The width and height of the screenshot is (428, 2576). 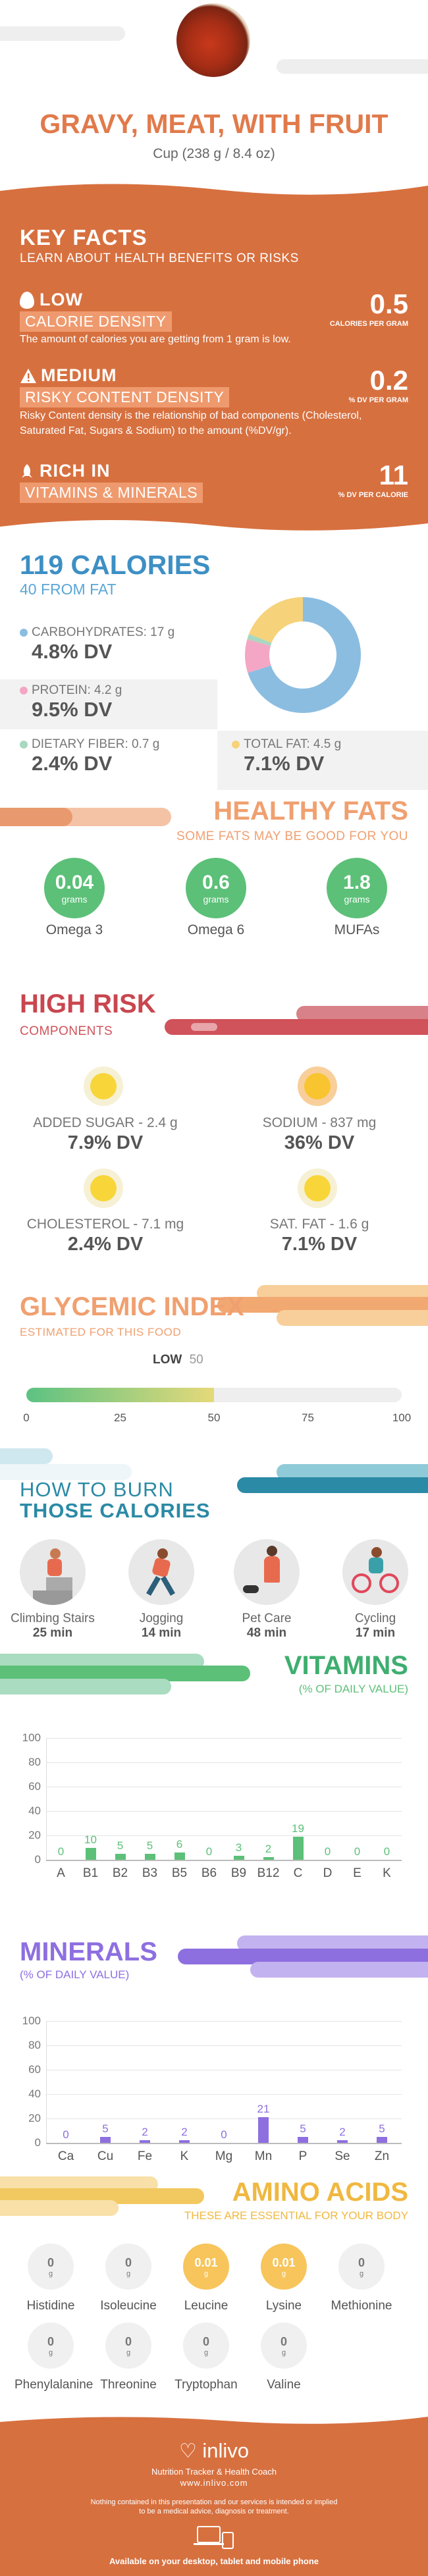 What do you see at coordinates (317, 1188) in the screenshot?
I see `smiley-icon` at bounding box center [317, 1188].